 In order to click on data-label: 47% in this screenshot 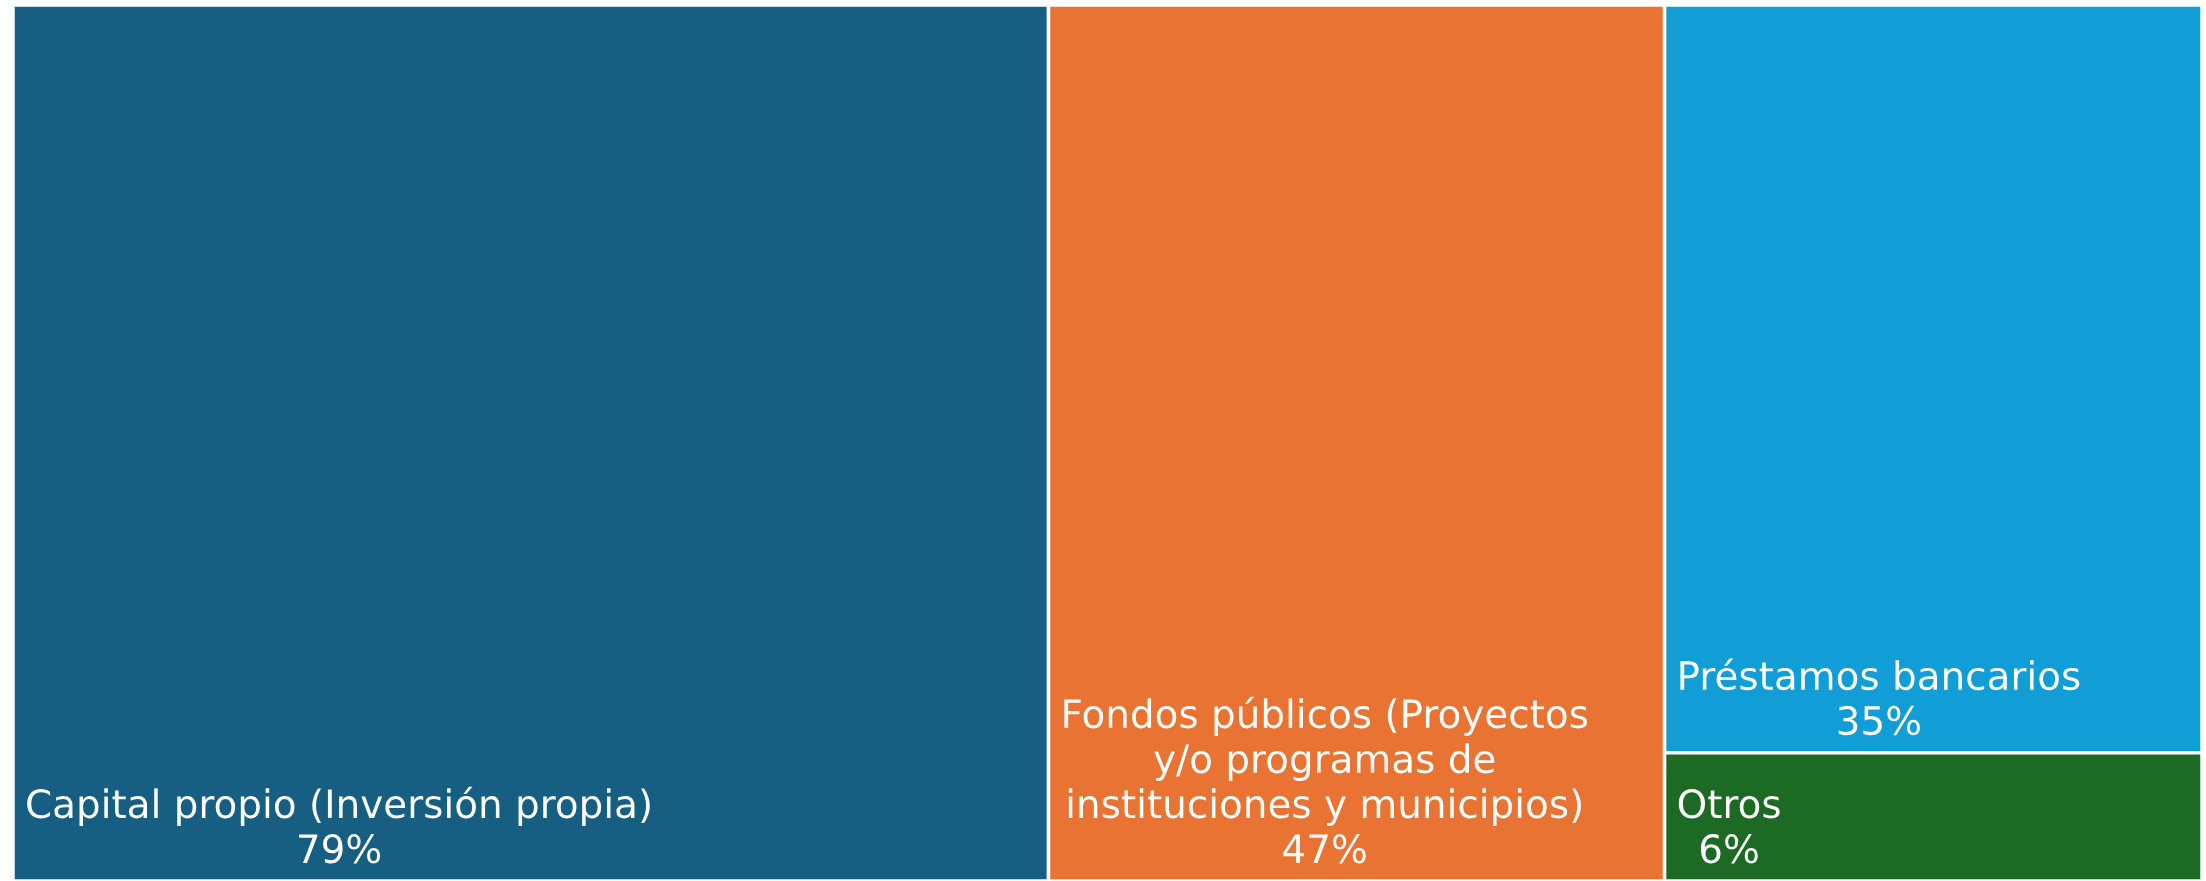, I will do `click(1324, 849)`.